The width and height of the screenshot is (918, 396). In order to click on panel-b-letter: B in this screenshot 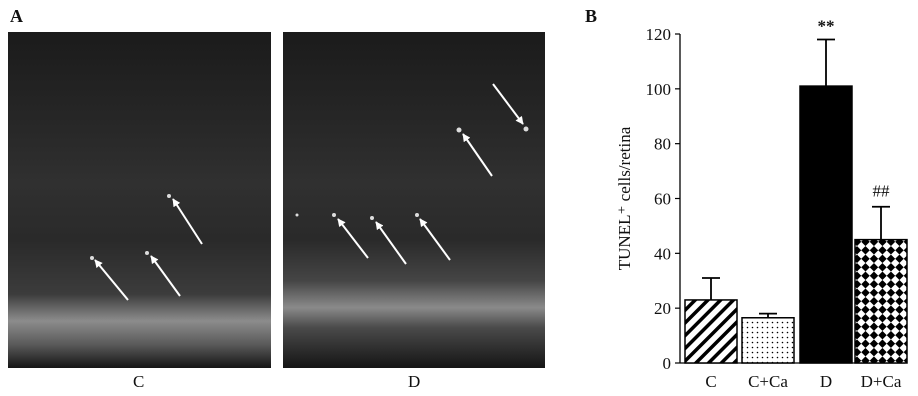, I will do `click(591, 16)`.